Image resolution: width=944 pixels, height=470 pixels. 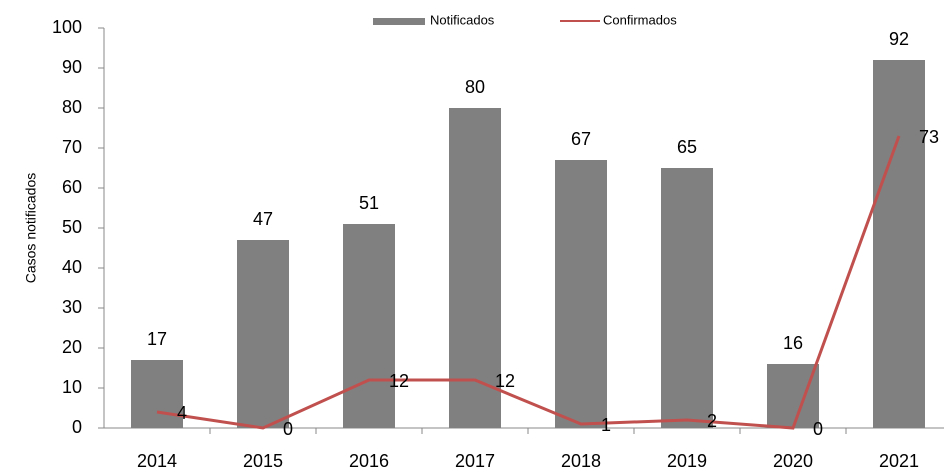 I want to click on bar-value-label: 17, so click(x=157, y=339).